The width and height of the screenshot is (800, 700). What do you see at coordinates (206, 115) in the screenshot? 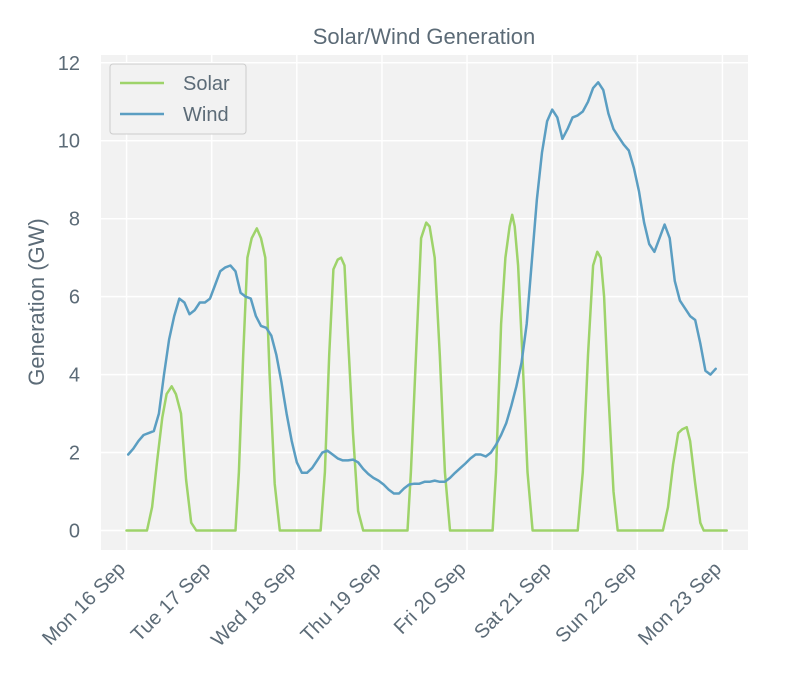
I see `legend-label-wind: Wind` at bounding box center [206, 115].